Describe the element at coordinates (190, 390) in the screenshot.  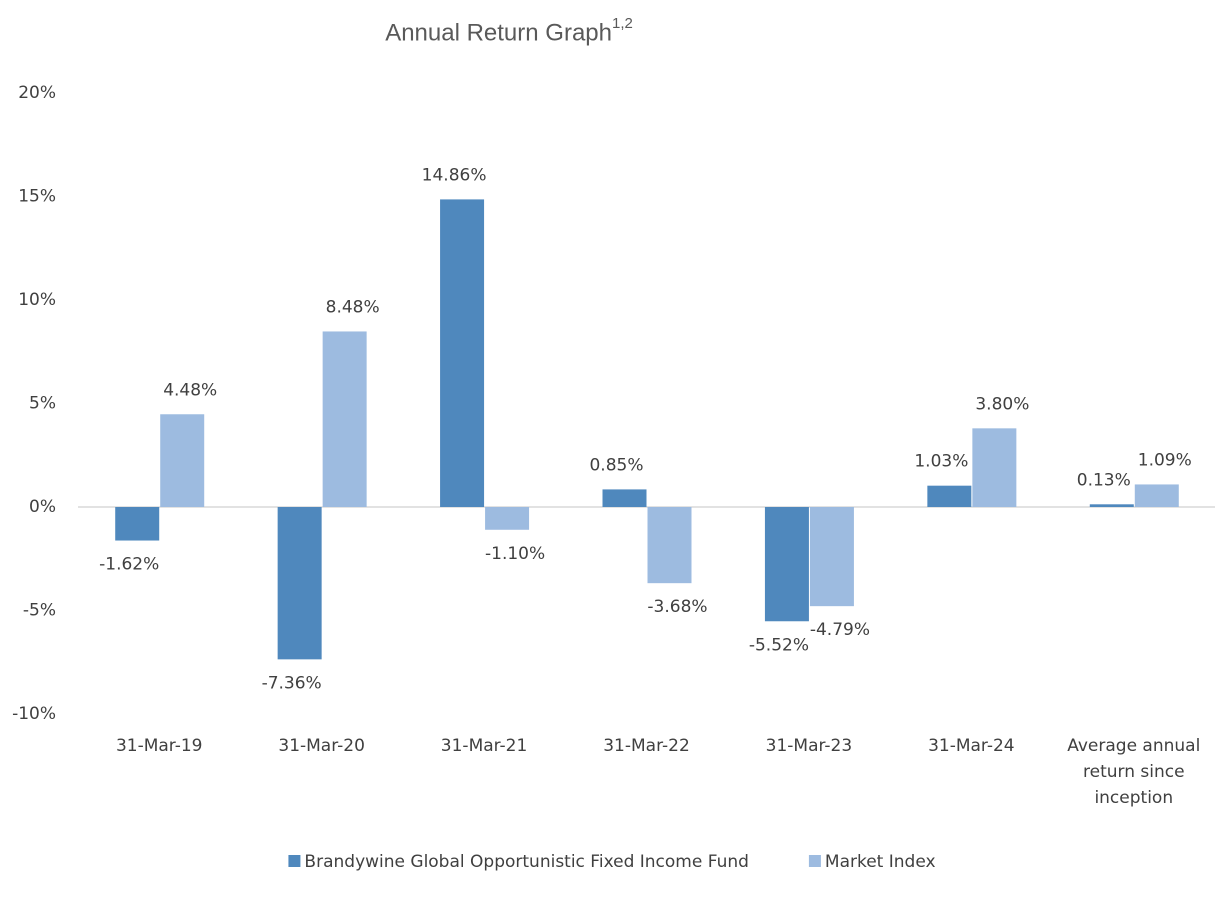
I see `data-label: 4.48%` at that location.